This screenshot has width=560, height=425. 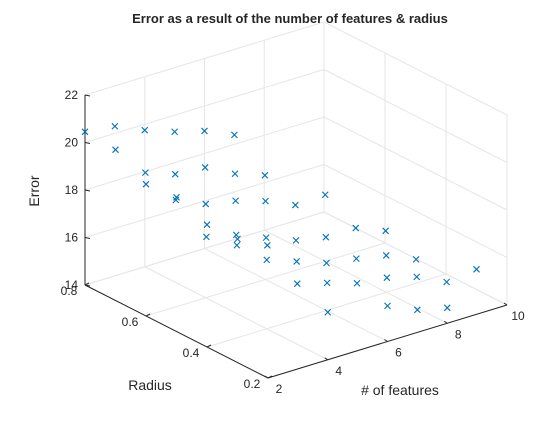 I want to click on z-tick-label: 16, so click(x=72, y=238).